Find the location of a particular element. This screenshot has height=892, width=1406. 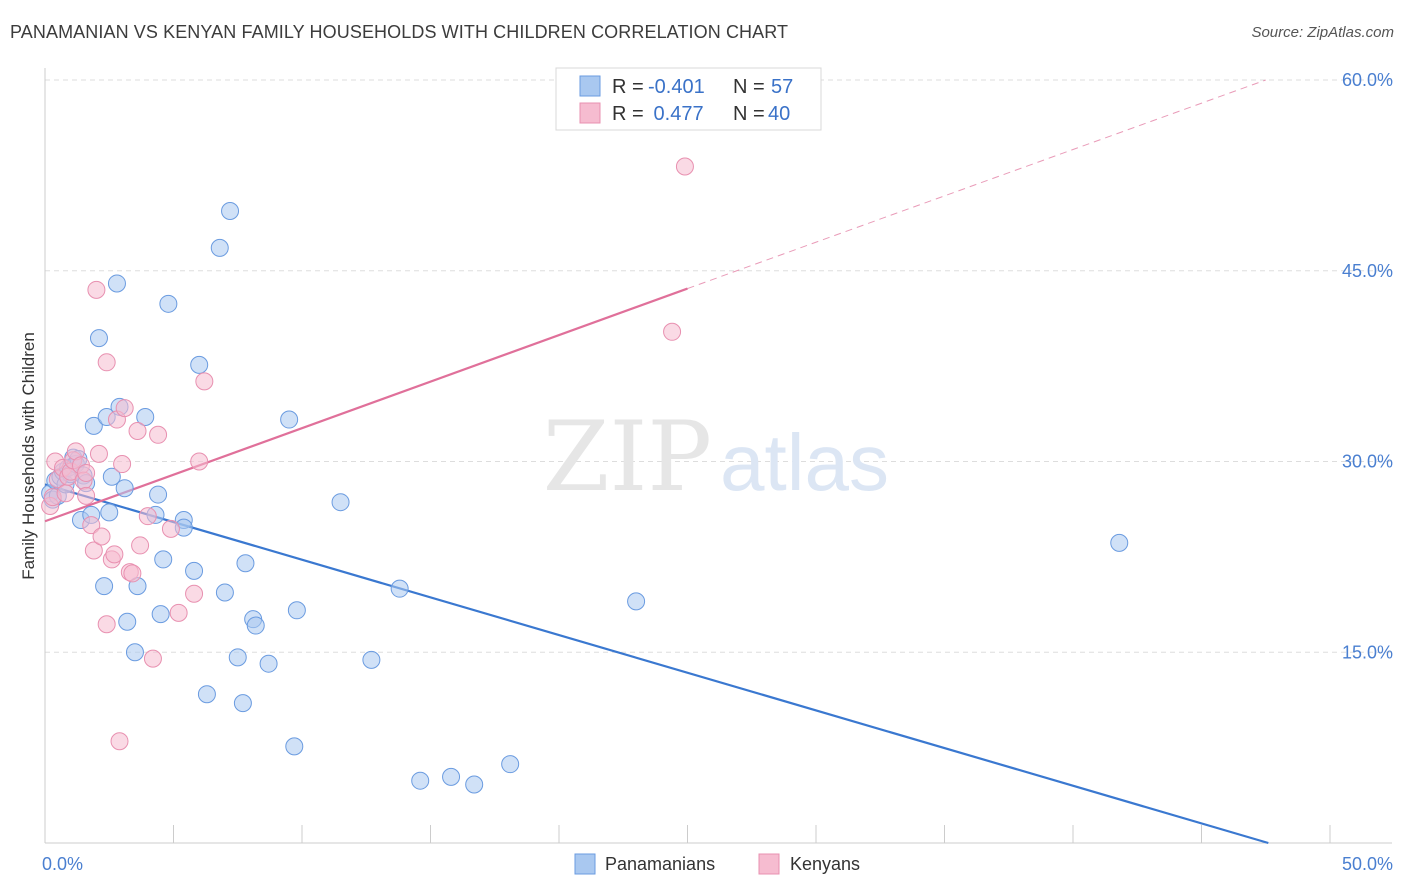

series-legend-swatch-kenyans is located at coordinates (769, 864).